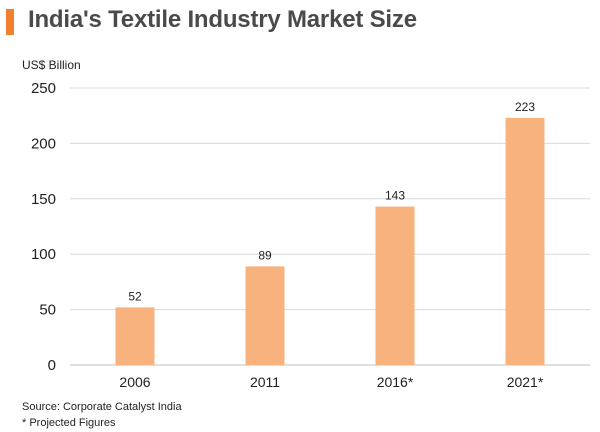 The width and height of the screenshot is (600, 432). Describe the element at coordinates (43, 143) in the screenshot. I see `y-tick-label: 200` at that location.